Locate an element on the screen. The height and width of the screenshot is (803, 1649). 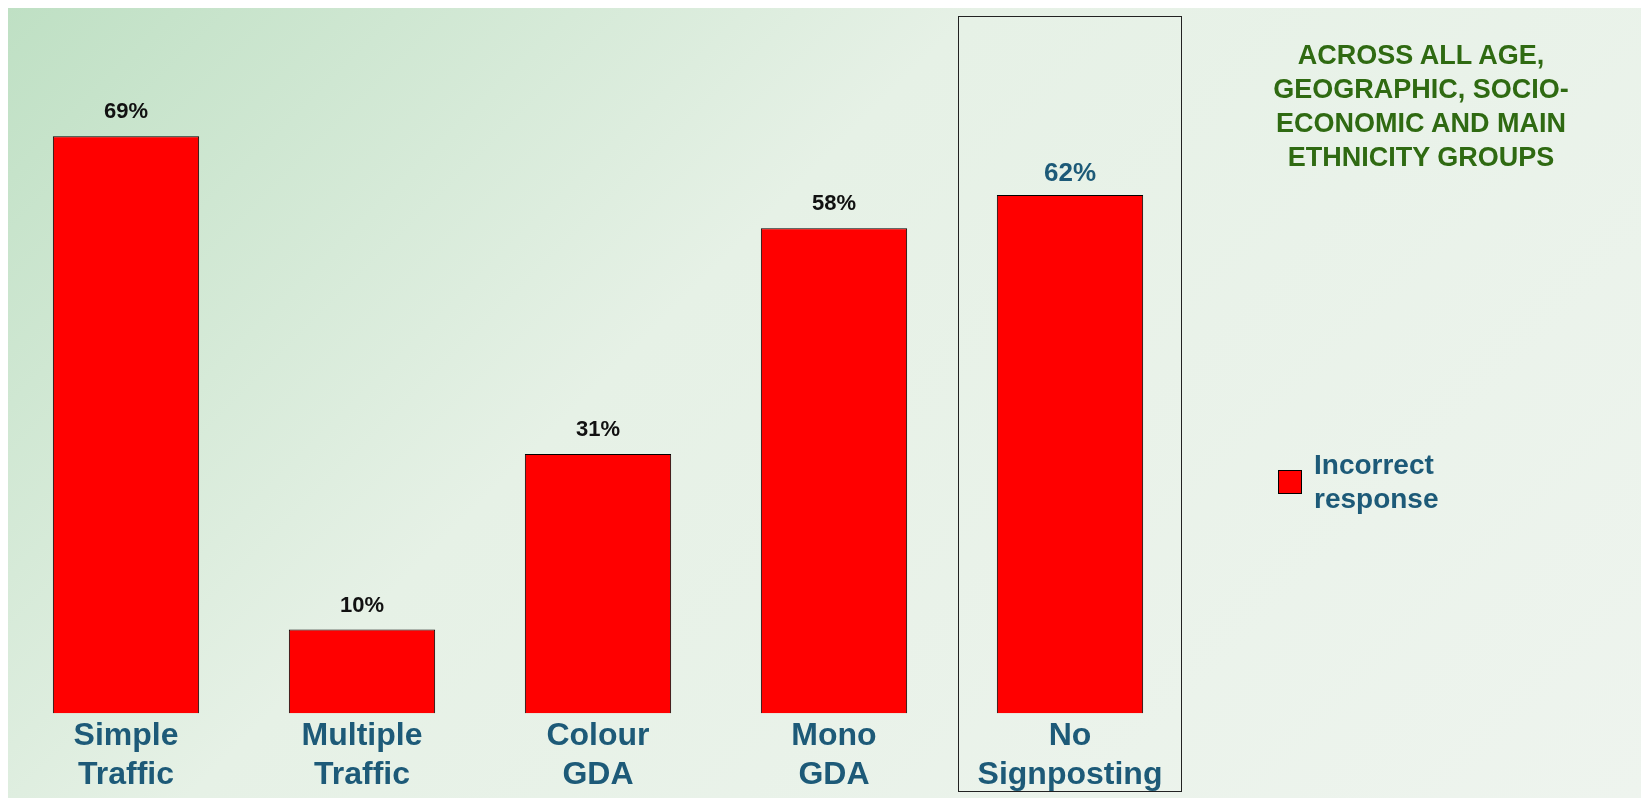
data-label: 69% is located at coordinates (125, 111).